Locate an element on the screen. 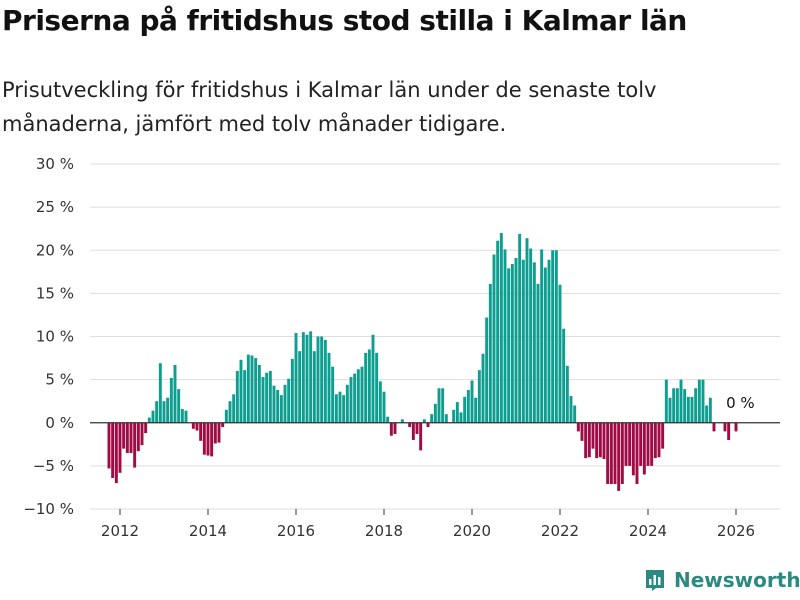 Image resolution: width=800 pixels, height=600 pixels. x-tick-label: 2024 is located at coordinates (648, 531).